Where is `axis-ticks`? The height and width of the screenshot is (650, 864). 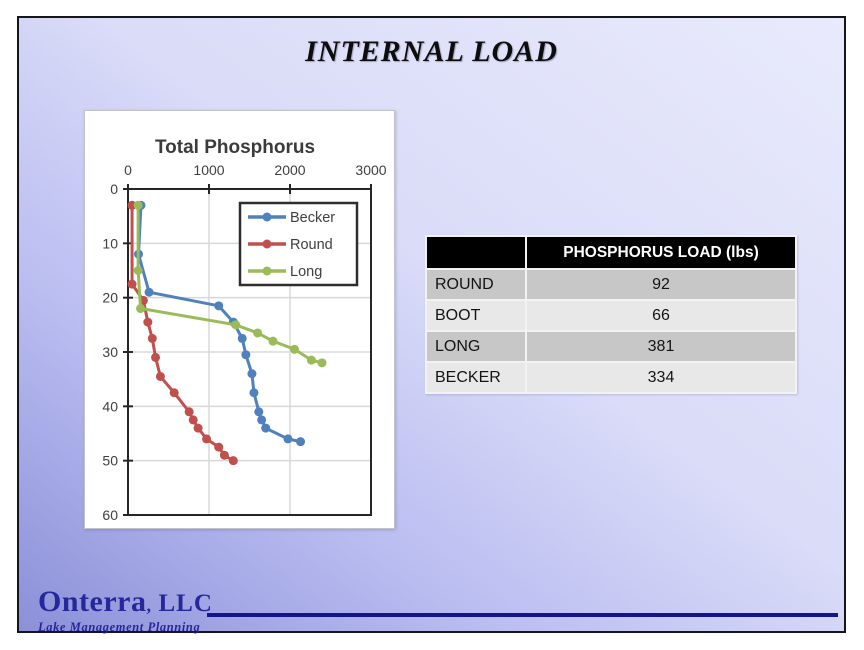 axis-ticks is located at coordinates (247, 350).